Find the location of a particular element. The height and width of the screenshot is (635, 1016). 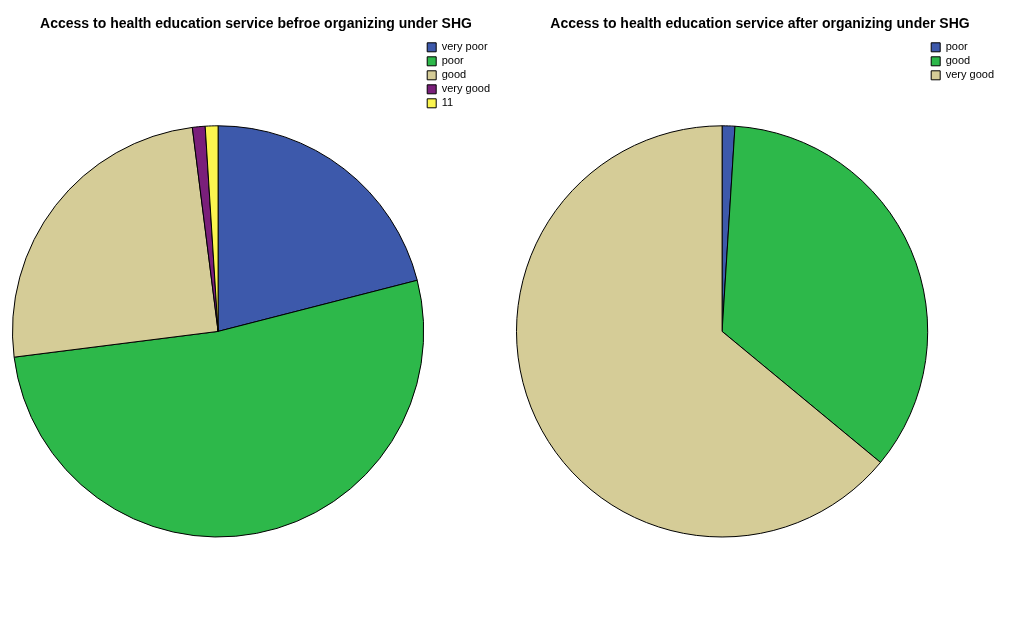

chart-title: Access to health education service befroe organizing under SHG is located at coordinates (256, 23).